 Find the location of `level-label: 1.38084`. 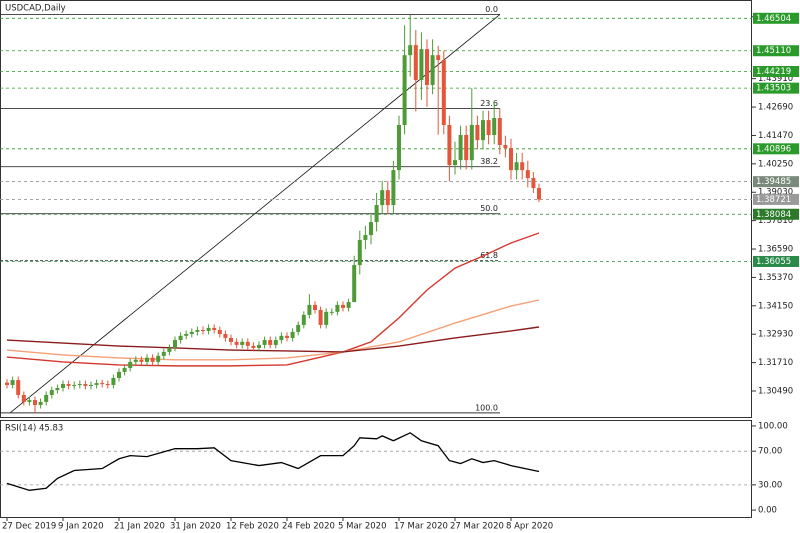

level-label: 1.38084 is located at coordinates (773, 215).